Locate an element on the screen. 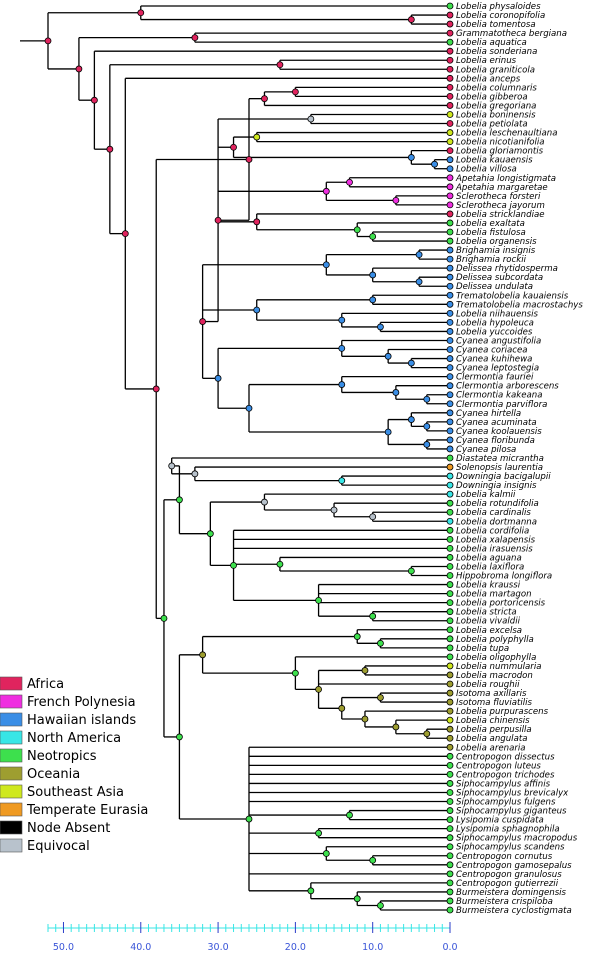 The width and height of the screenshot is (600, 958). taxon-label: Lobelia martagon is located at coordinates (494, 595).